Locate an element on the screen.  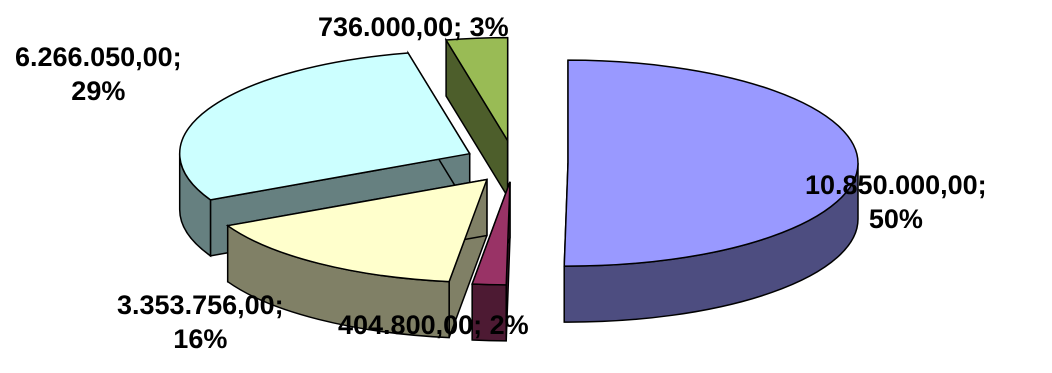
data-label-slice-2: 404.800,00; 2% is located at coordinates (433, 325).